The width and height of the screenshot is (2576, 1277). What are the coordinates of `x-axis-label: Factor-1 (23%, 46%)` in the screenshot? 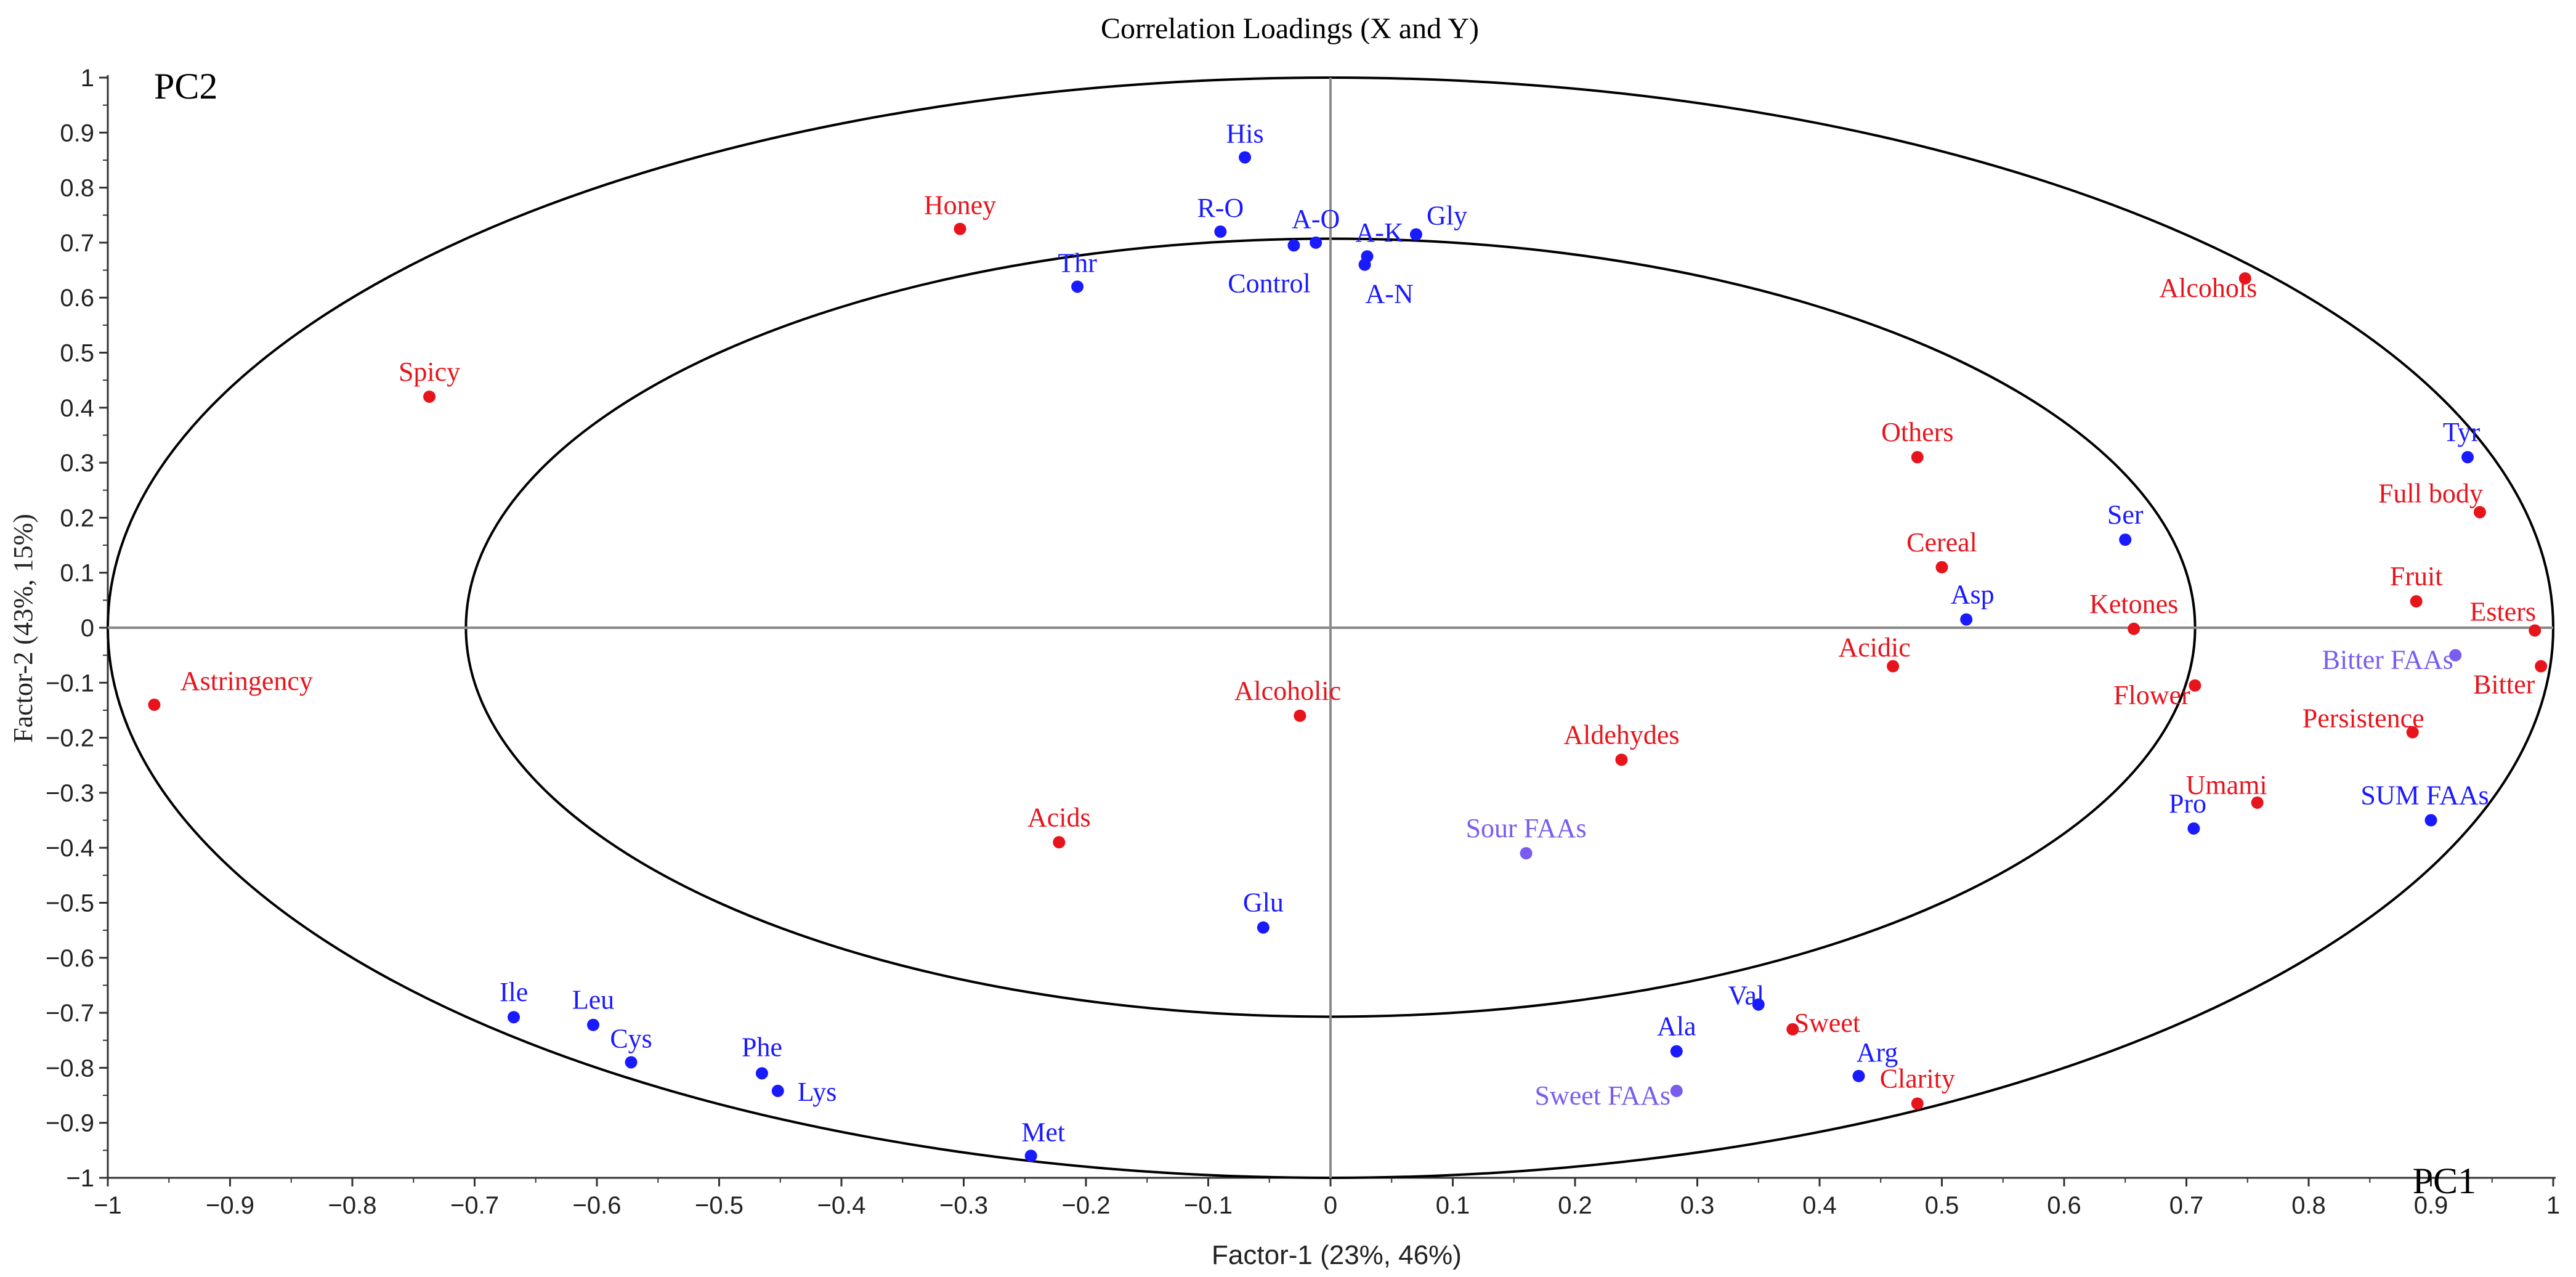 It's located at (1337, 1255).